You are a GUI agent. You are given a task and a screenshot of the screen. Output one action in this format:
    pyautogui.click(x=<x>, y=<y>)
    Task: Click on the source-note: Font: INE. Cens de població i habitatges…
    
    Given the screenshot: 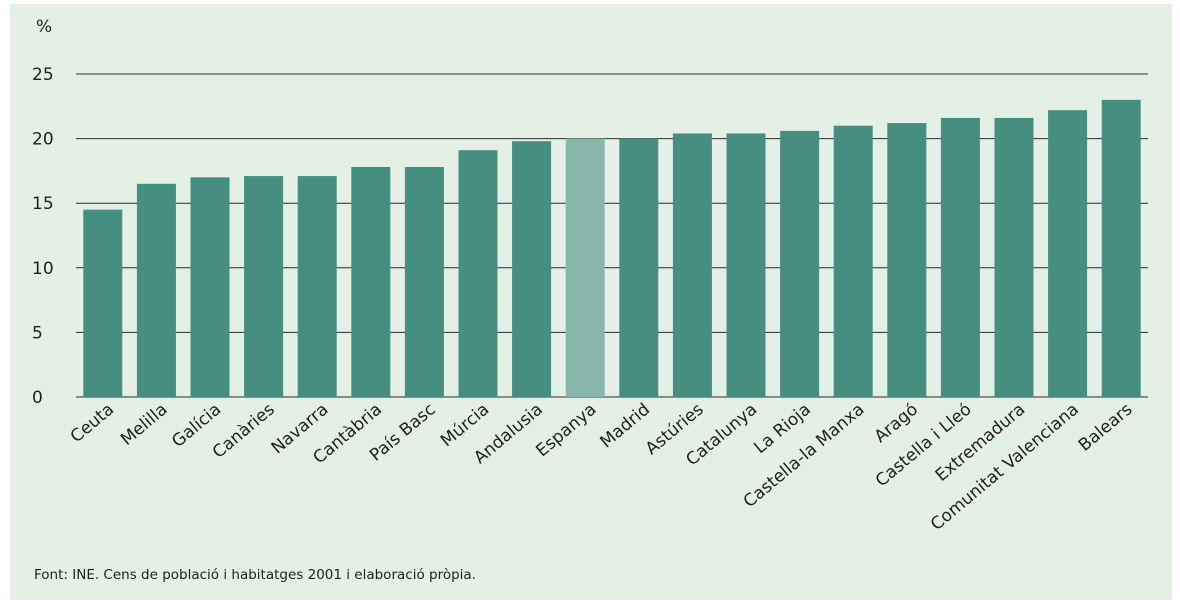 What is the action you would take?
    pyautogui.click(x=255, y=575)
    